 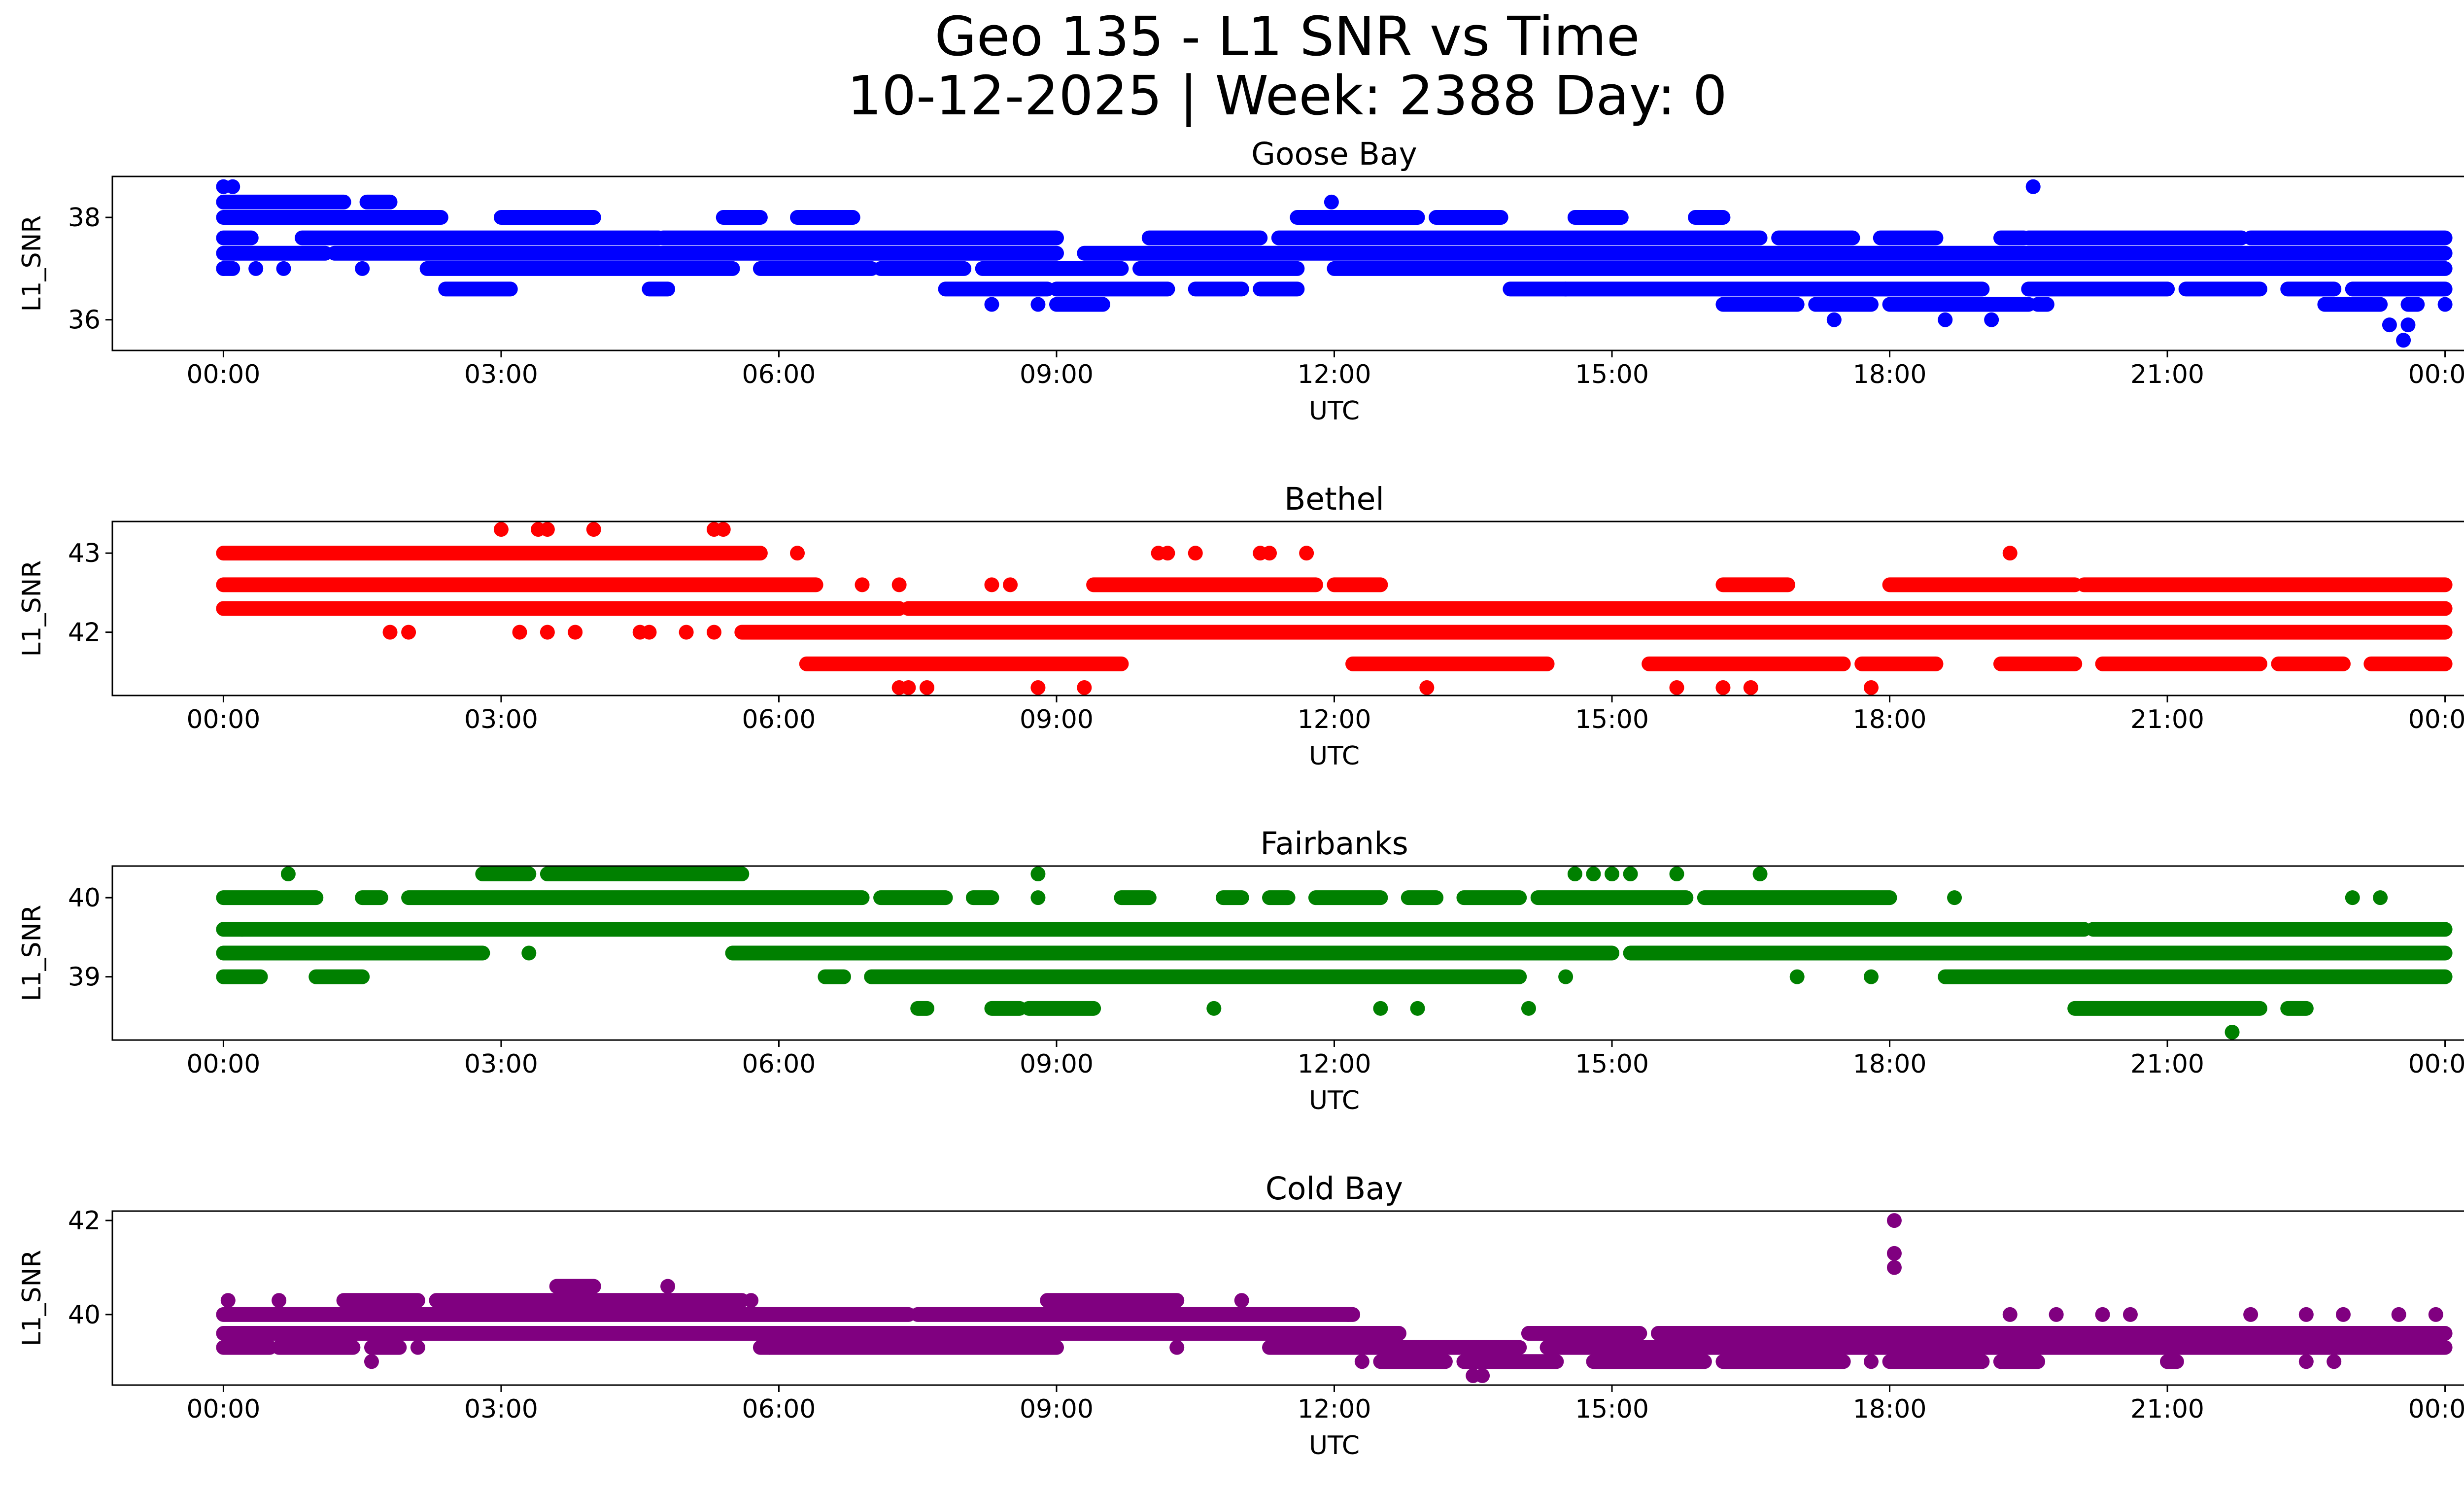 I want to click on y-tick-label: 43, so click(x=84, y=553).